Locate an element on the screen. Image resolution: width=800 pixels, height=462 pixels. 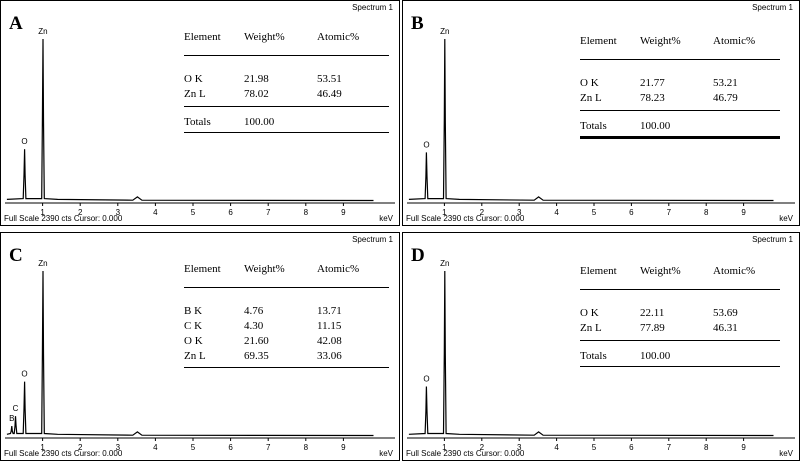
panel-letter: A is located at coordinates (16, 23).